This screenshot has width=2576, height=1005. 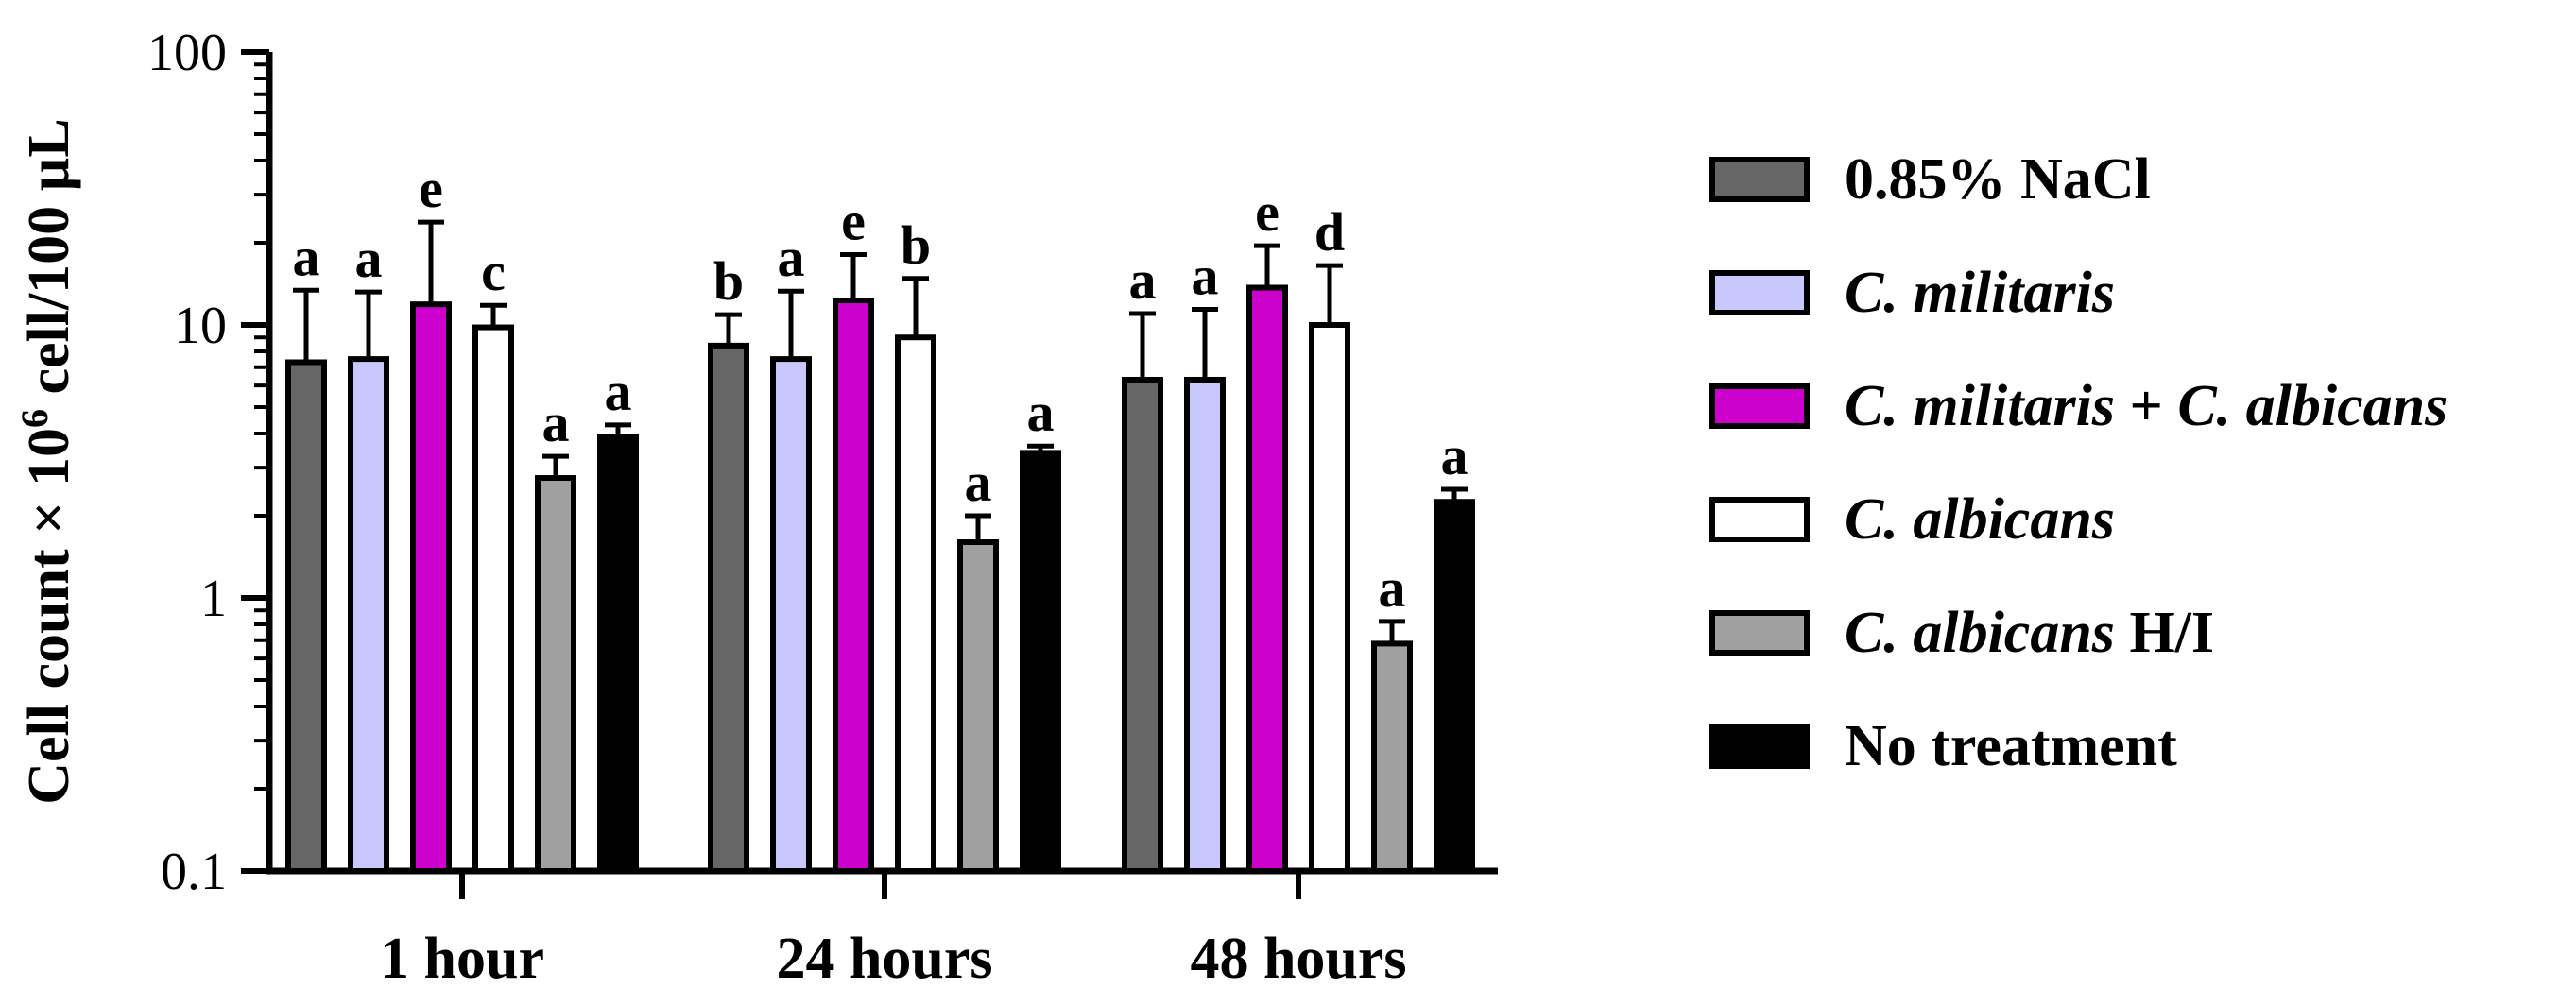 I want to click on x-category-label: 1 hour, so click(x=462, y=959).